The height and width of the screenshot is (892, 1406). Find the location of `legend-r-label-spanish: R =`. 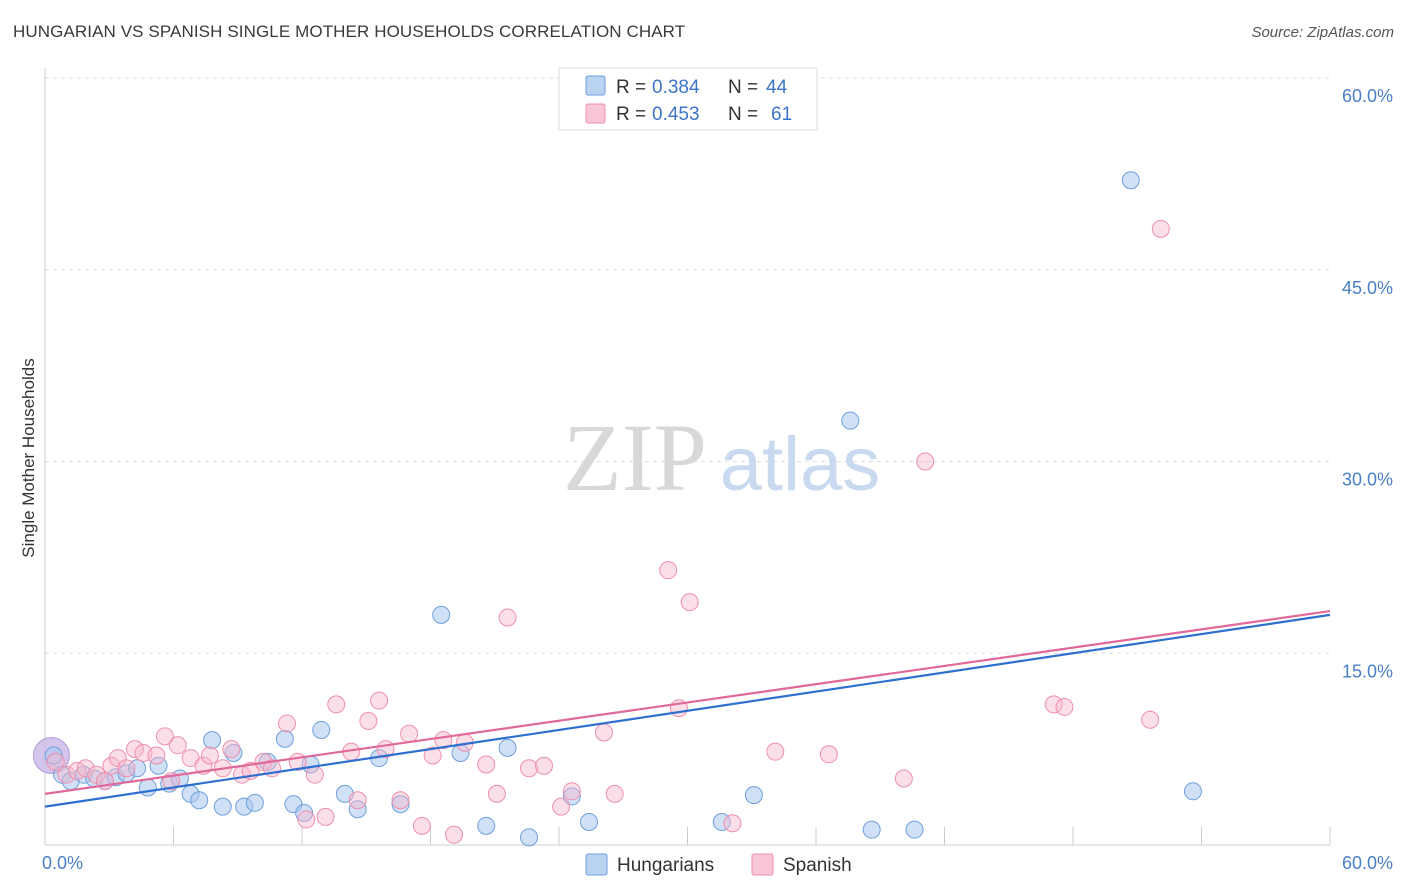

legend-r-label-spanish: R = is located at coordinates (631, 114).